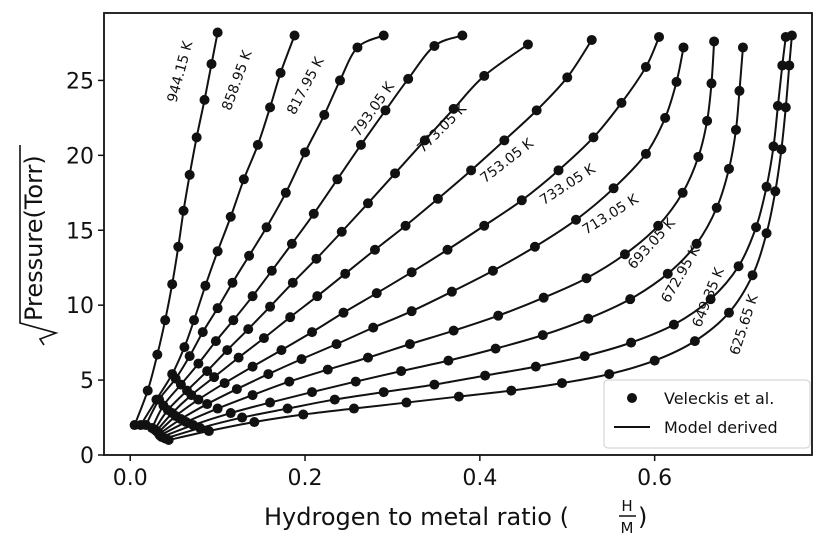 The height and width of the screenshot is (553, 830). What do you see at coordinates (85, 269) in the screenshot?
I see `y-axis-ticks: 0 5 10 15 20 25` at bounding box center [85, 269].